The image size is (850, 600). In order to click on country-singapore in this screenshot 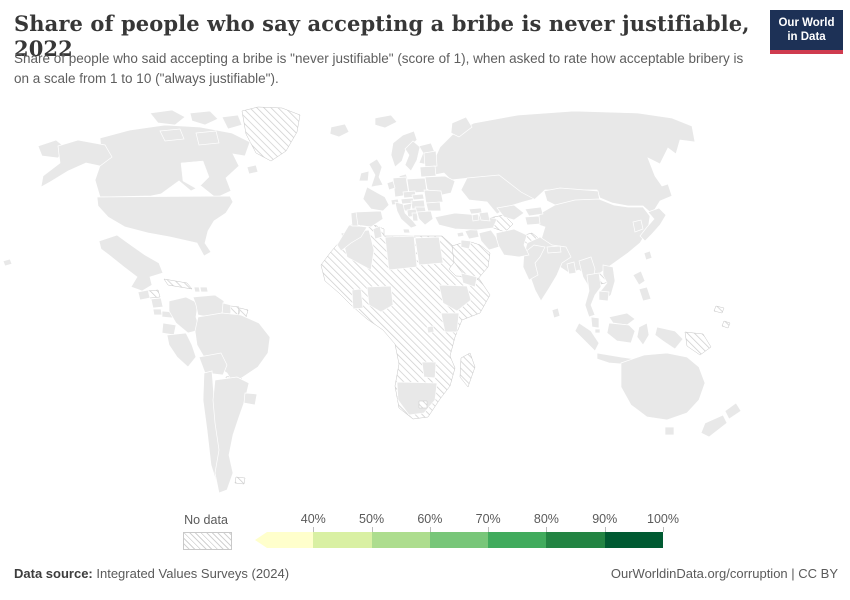, I will do `click(597, 331)`.